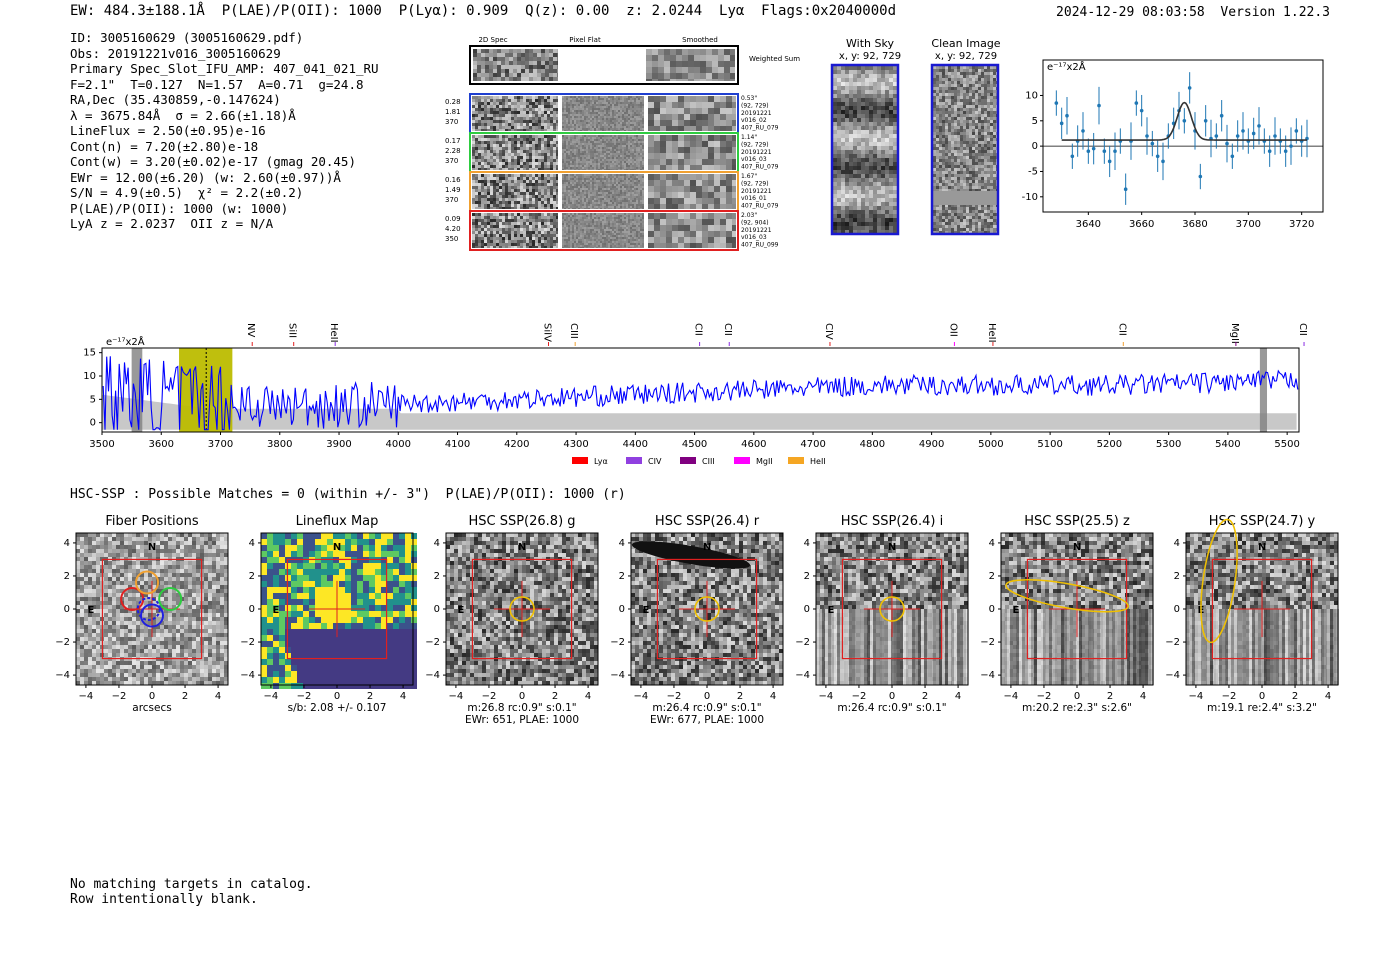  What do you see at coordinates (453, 141) in the screenshot?
I see `cutout-left-value: 0.17` at bounding box center [453, 141].